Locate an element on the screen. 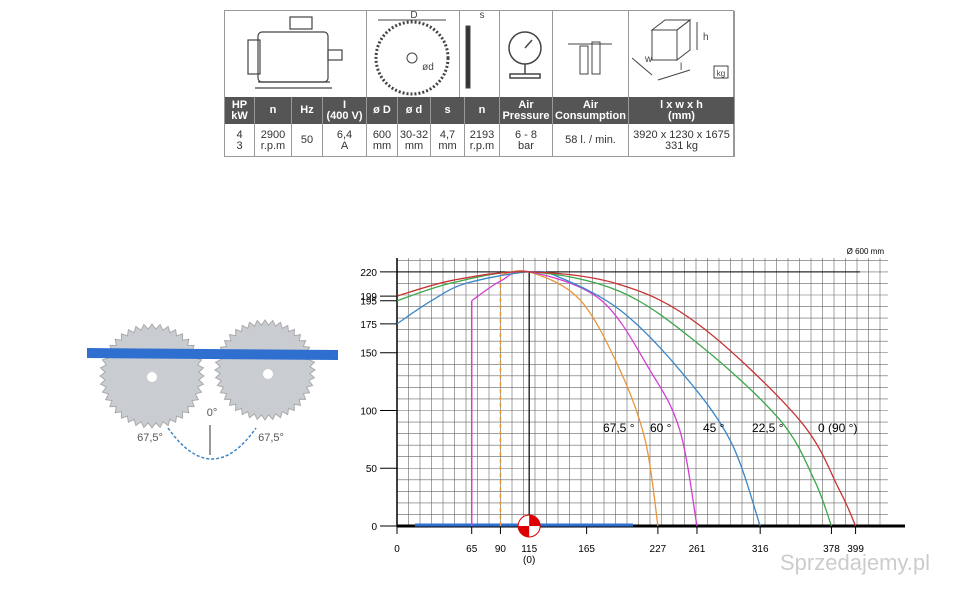 This screenshot has width=960, height=597. header-cell: I (400 V) is located at coordinates (345, 110).